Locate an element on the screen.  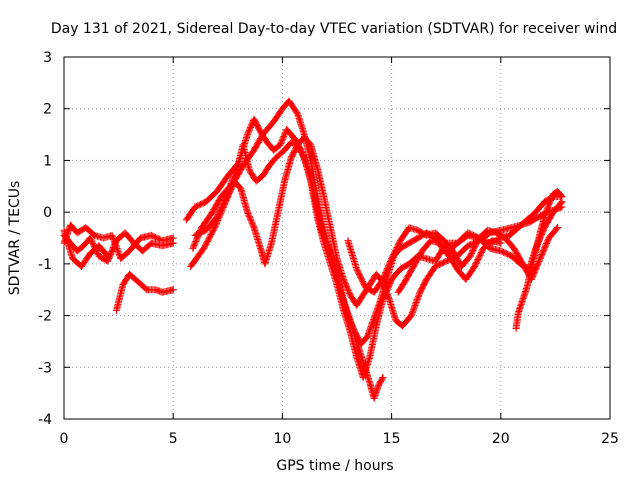
y-tick-label: 3 is located at coordinates (47, 58).